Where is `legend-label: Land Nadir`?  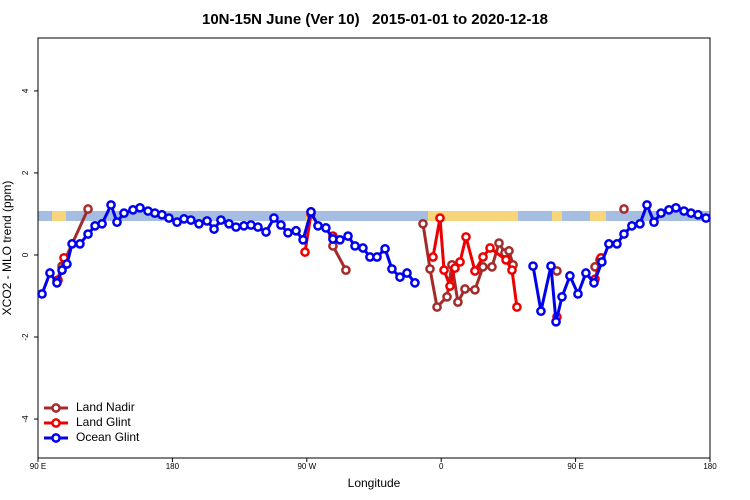
legend-label: Land Nadir is located at coordinates (105, 407).